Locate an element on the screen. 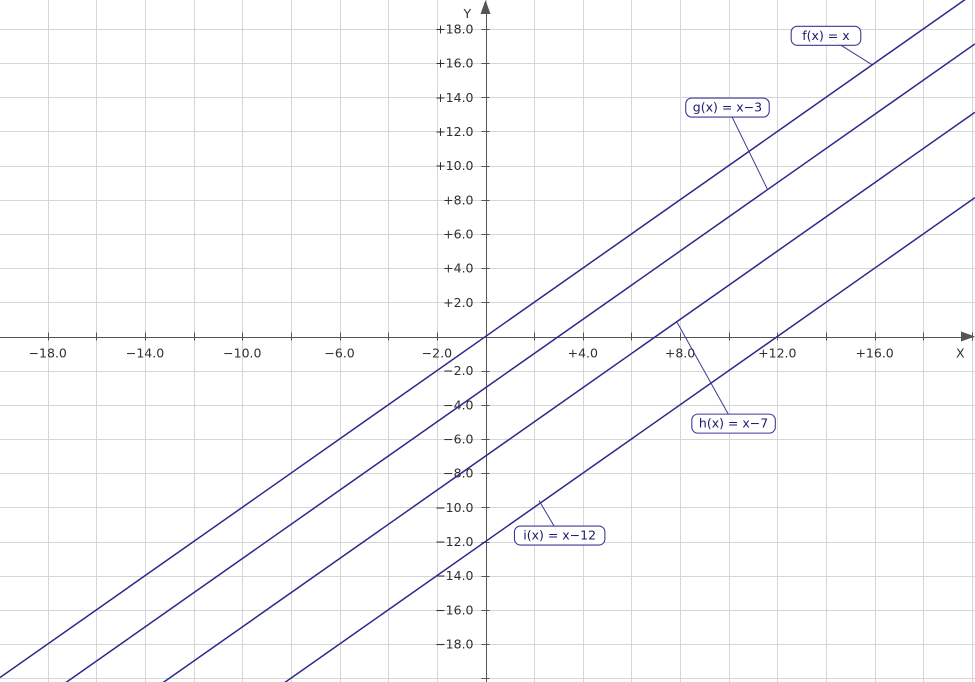 This screenshot has height=682, width=975. function-label-callout: i(x) = x−12 is located at coordinates (559, 535).